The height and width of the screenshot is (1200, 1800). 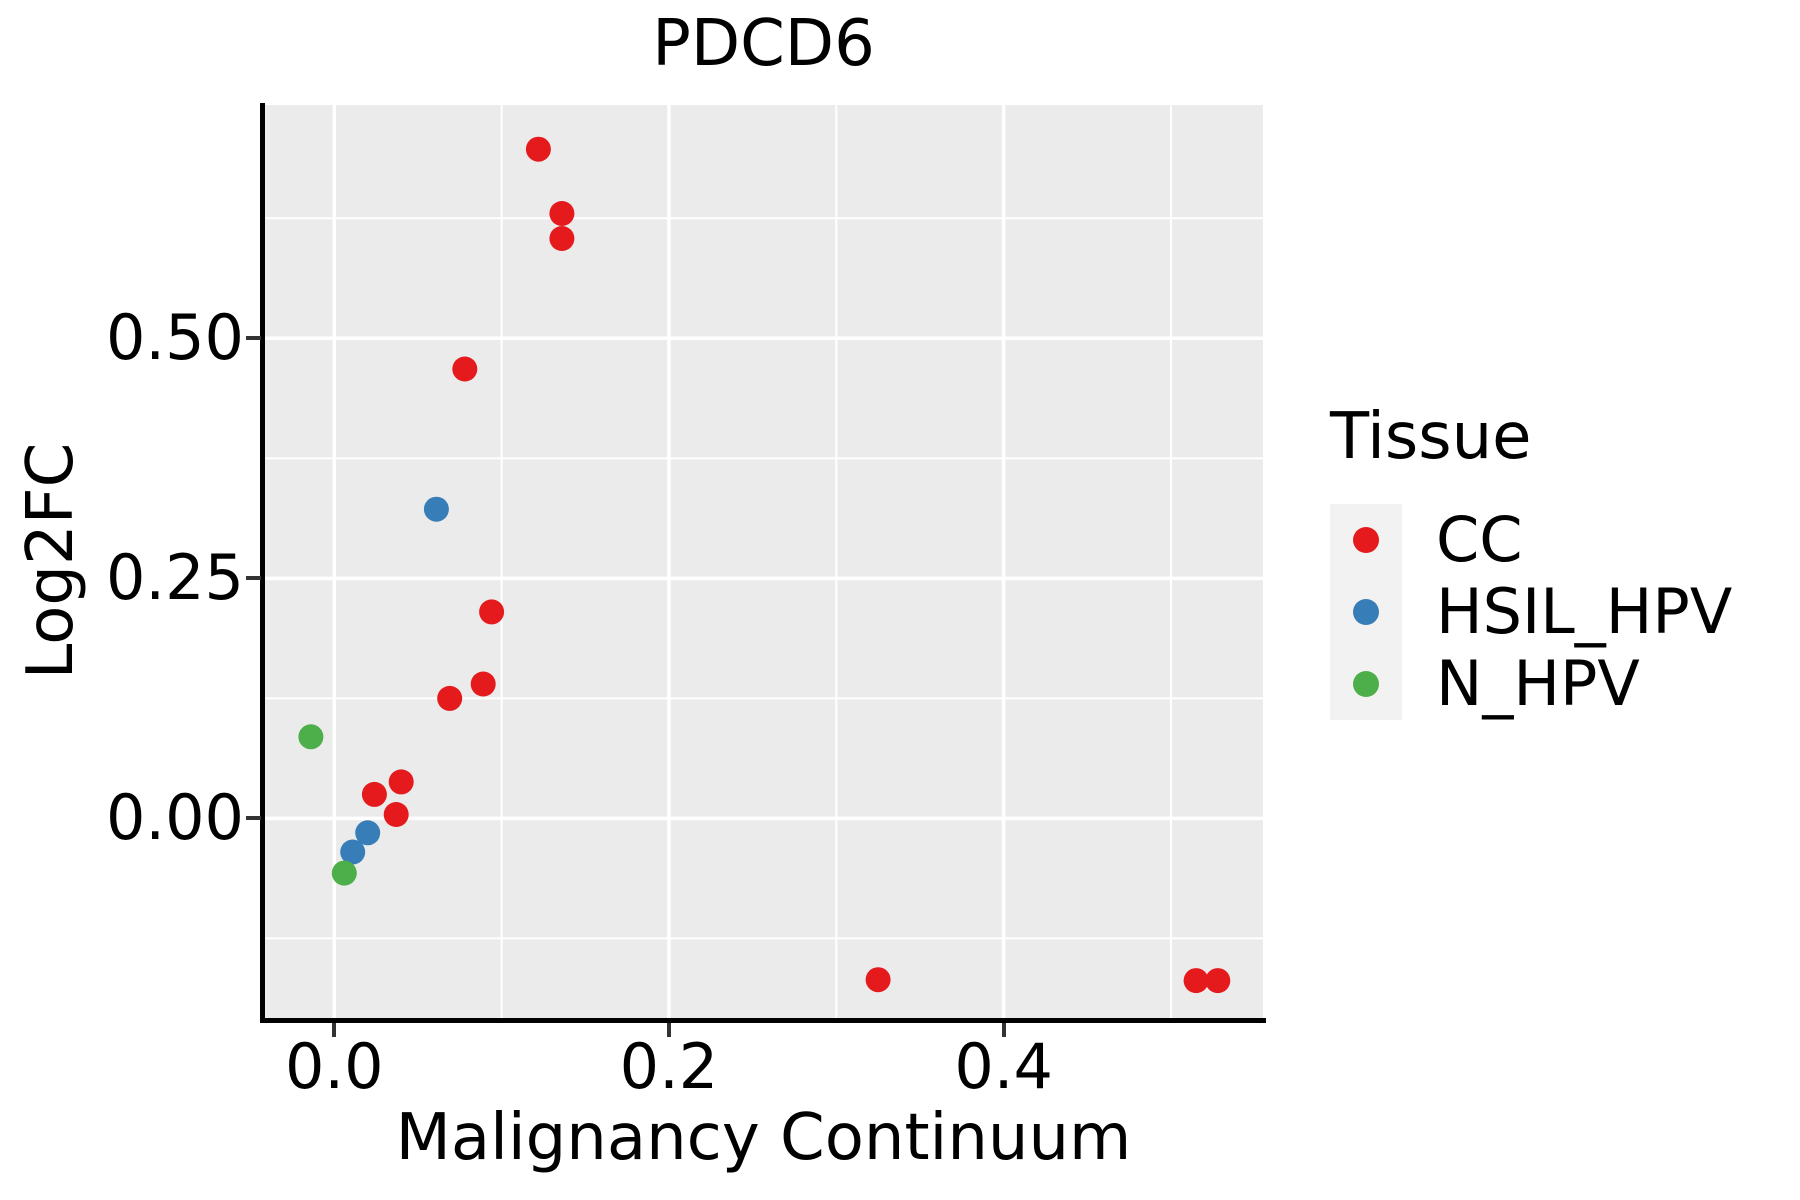 I want to click on y-tick-label: 0.50, so click(x=174, y=338).